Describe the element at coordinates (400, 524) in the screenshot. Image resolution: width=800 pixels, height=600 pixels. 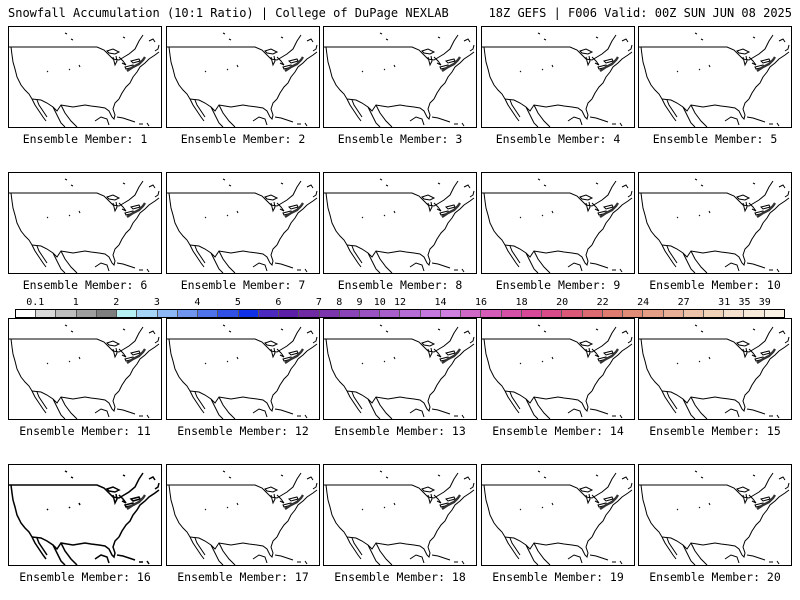
I see `ensemble-member-panel: Ensemble Member: 18` at that location.